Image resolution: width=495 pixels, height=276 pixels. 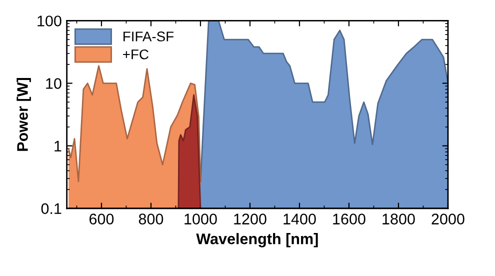 I want to click on y-tick-label: 10, so click(x=54, y=83).